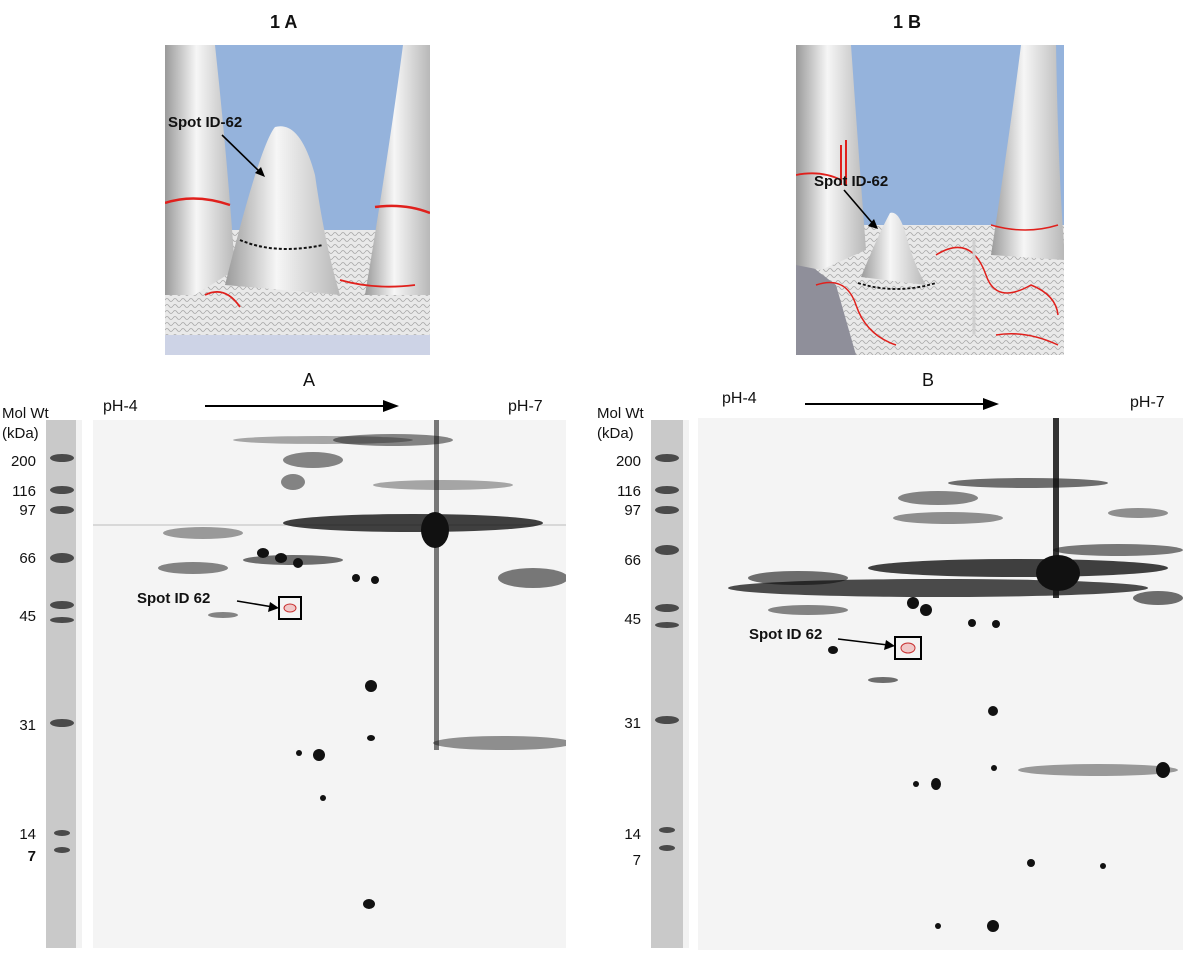 Image resolution: width=1185 pixels, height=955 pixels. What do you see at coordinates (786, 634) in the screenshot?
I see `gel-spot-label-b: Spot ID 62` at bounding box center [786, 634].